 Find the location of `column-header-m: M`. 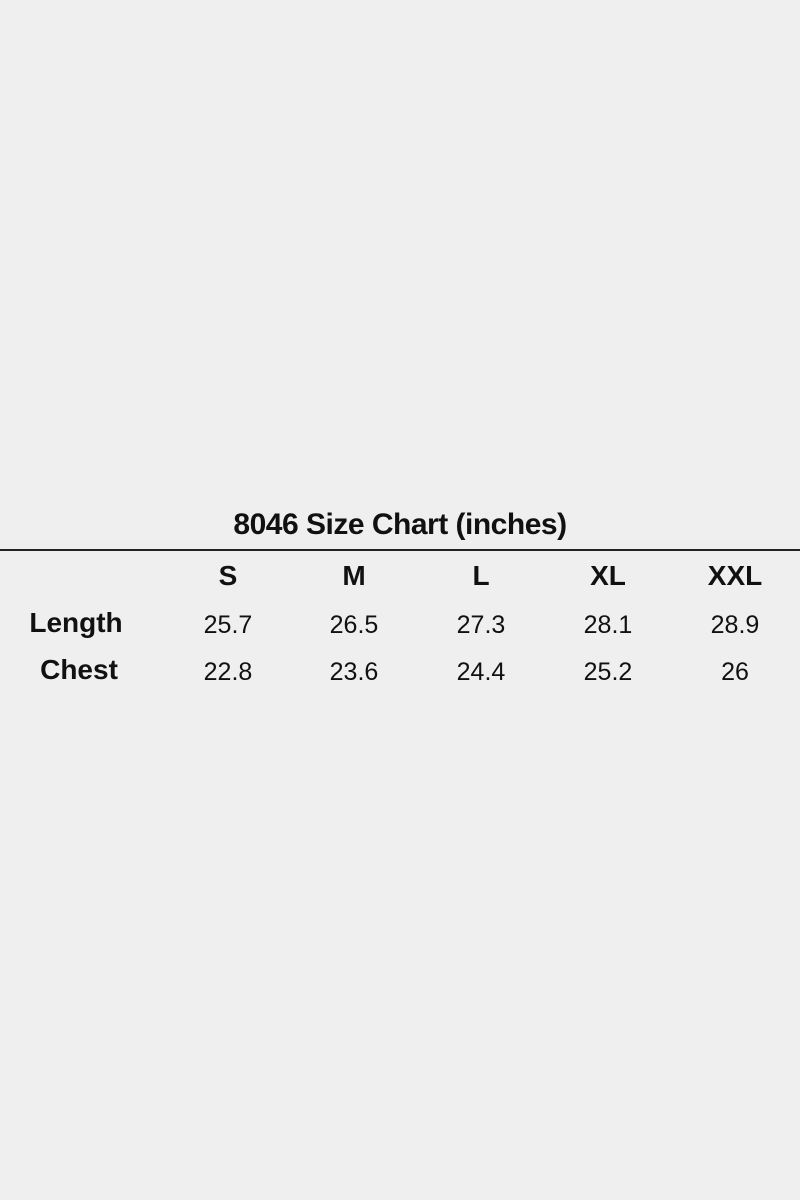

column-header-m: M is located at coordinates (354, 575).